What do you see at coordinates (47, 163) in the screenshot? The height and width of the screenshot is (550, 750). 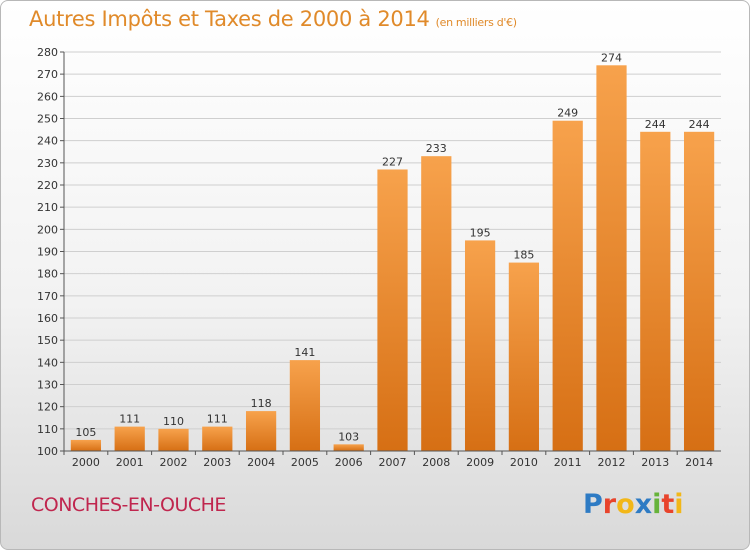 I see `y-tick-label: 230` at bounding box center [47, 163].